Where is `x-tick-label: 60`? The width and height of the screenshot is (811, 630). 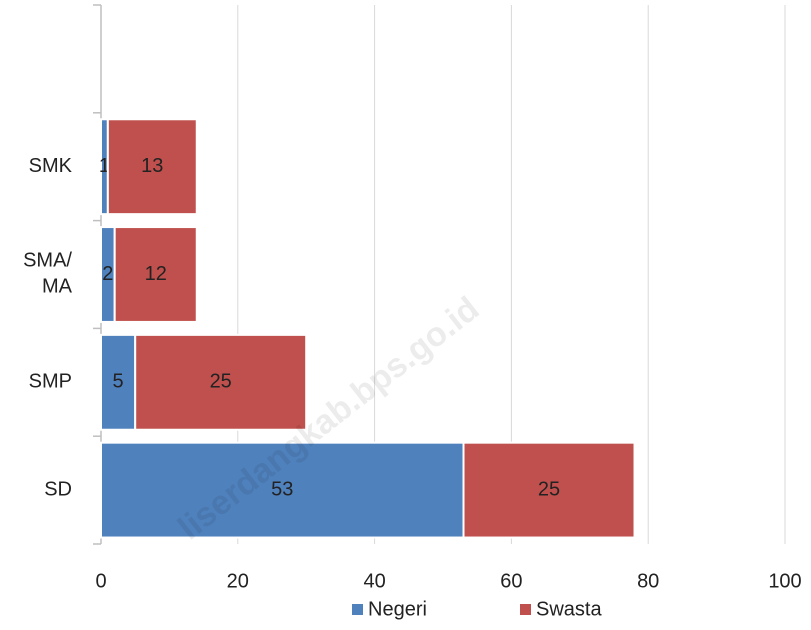 x-tick-label: 60 is located at coordinates (511, 581).